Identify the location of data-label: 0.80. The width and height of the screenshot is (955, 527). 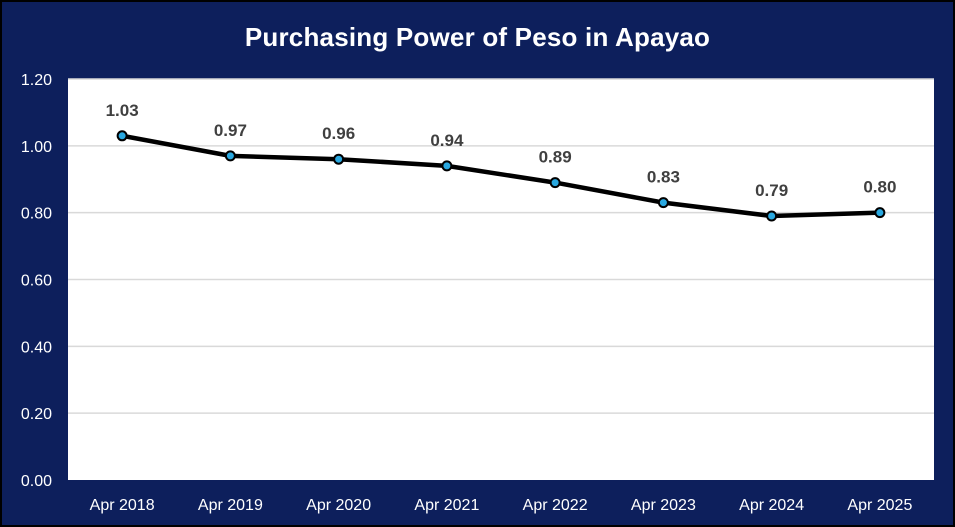
(879, 187).